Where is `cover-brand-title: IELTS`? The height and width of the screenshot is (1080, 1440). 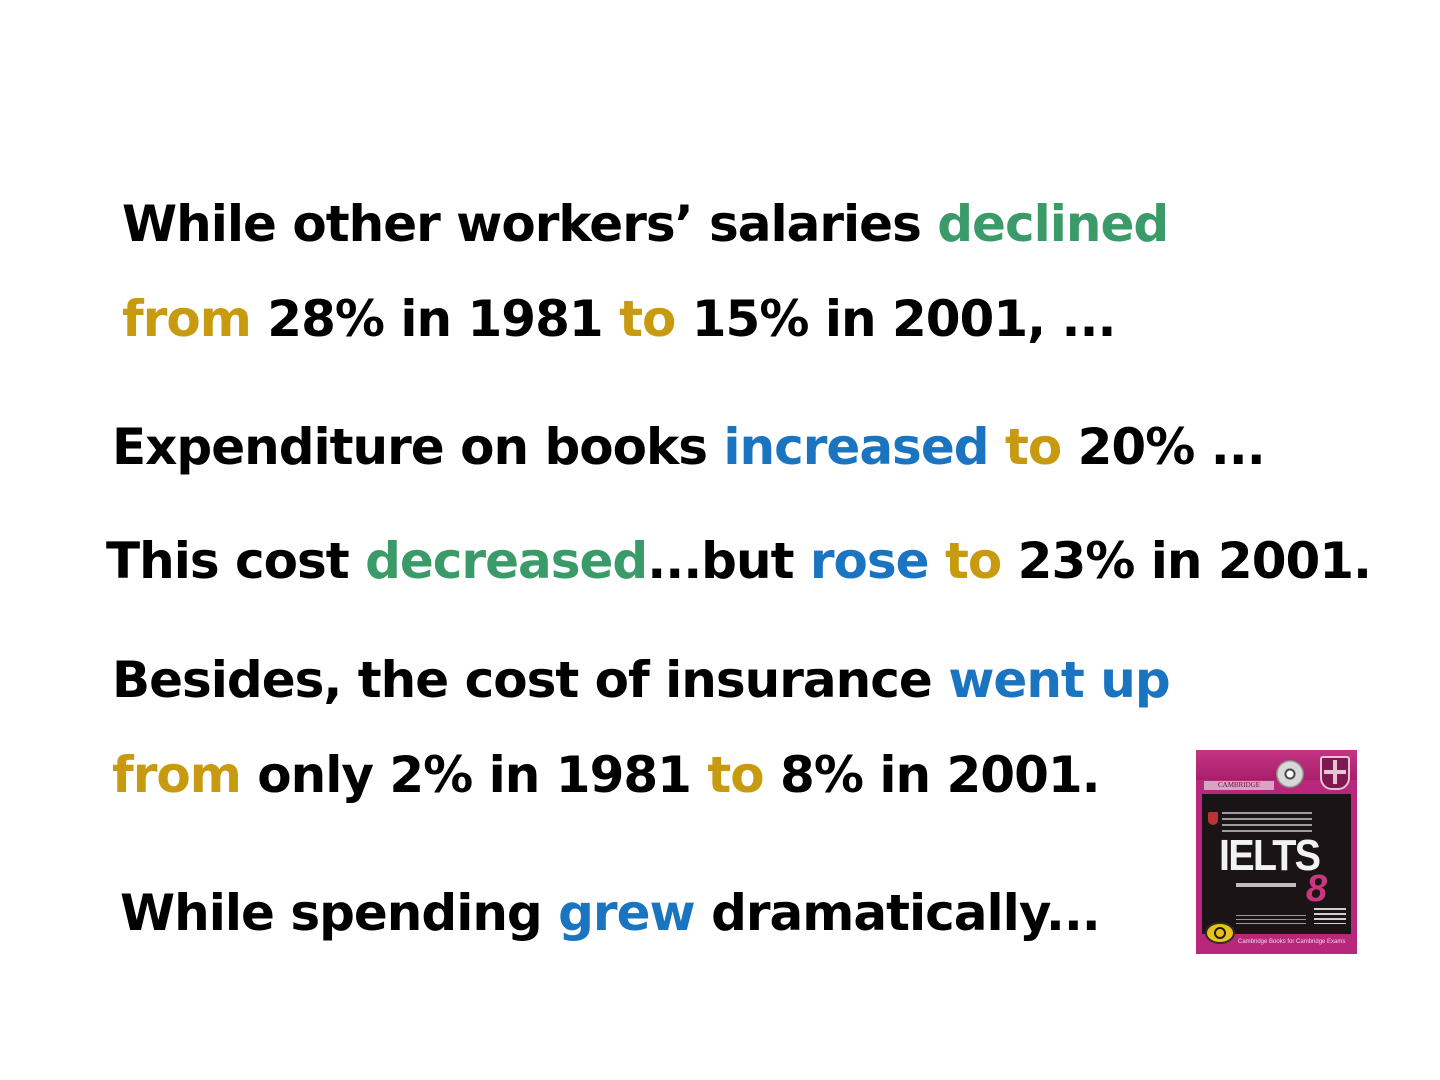
cover-brand-title: IELTS is located at coordinates (1270, 855).